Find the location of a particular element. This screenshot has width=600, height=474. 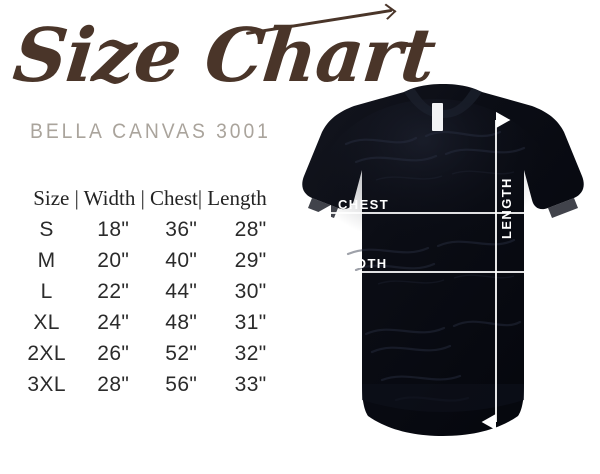

cell-size: M is located at coordinates (46, 260).